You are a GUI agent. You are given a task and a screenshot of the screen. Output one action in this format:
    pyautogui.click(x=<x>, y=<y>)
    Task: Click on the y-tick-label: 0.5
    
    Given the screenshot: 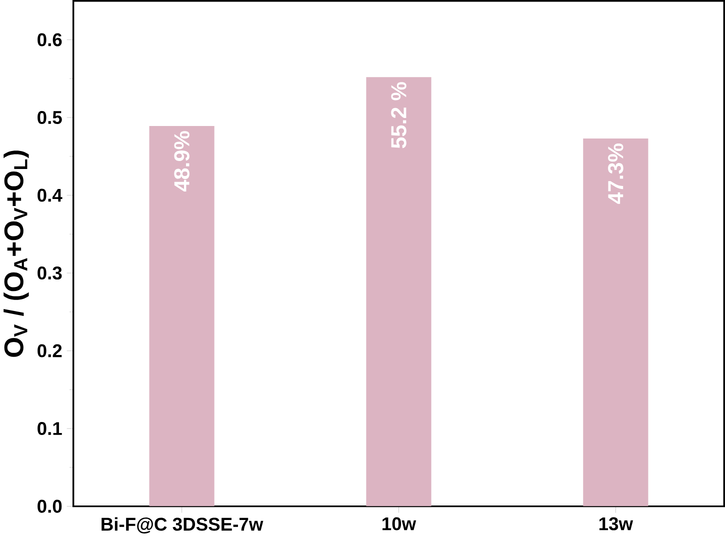 What is the action you would take?
    pyautogui.click(x=50, y=117)
    